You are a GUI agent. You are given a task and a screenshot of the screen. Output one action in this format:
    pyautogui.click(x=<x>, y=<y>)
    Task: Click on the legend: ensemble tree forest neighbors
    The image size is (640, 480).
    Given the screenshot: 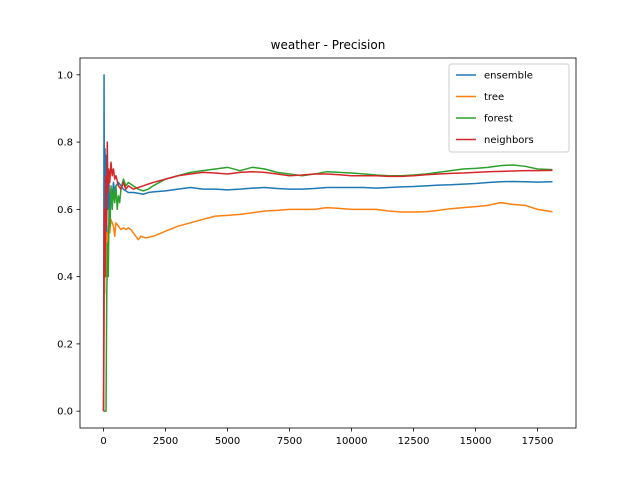 What is the action you would take?
    pyautogui.click(x=509, y=108)
    